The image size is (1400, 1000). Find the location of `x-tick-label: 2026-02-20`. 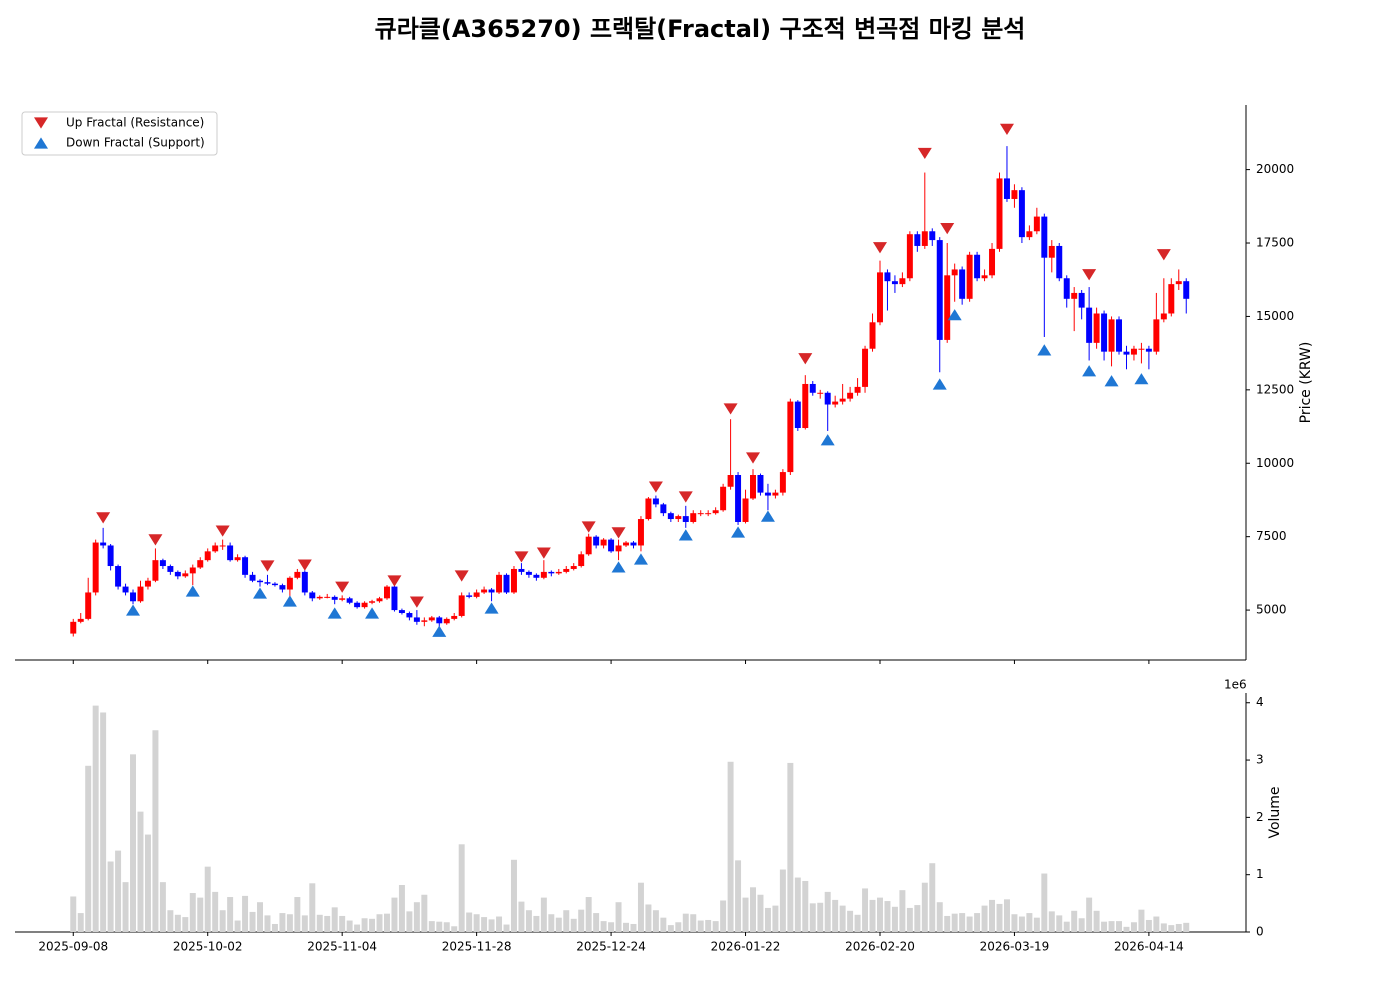

x-tick-label: 2026-02-20 is located at coordinates (880, 947).